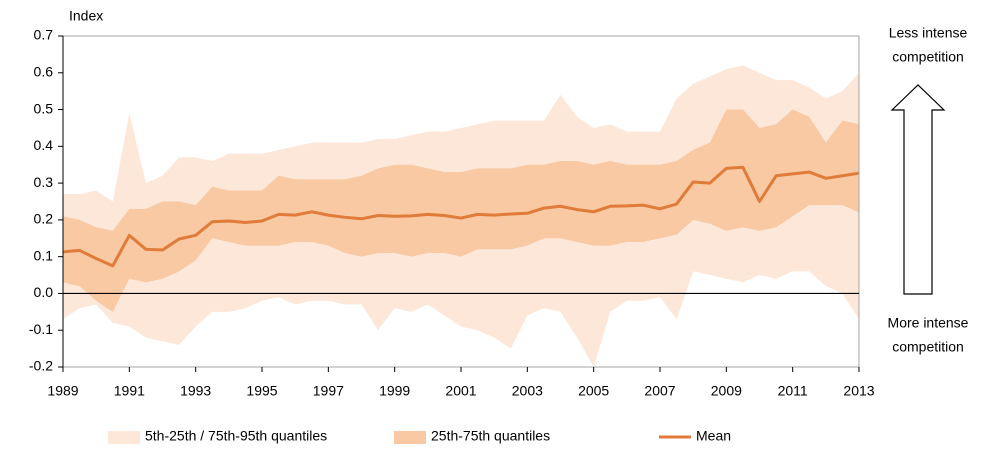 This screenshot has width=999, height=453. Describe the element at coordinates (394, 391) in the screenshot. I see `x-tick-label: 1999` at that location.